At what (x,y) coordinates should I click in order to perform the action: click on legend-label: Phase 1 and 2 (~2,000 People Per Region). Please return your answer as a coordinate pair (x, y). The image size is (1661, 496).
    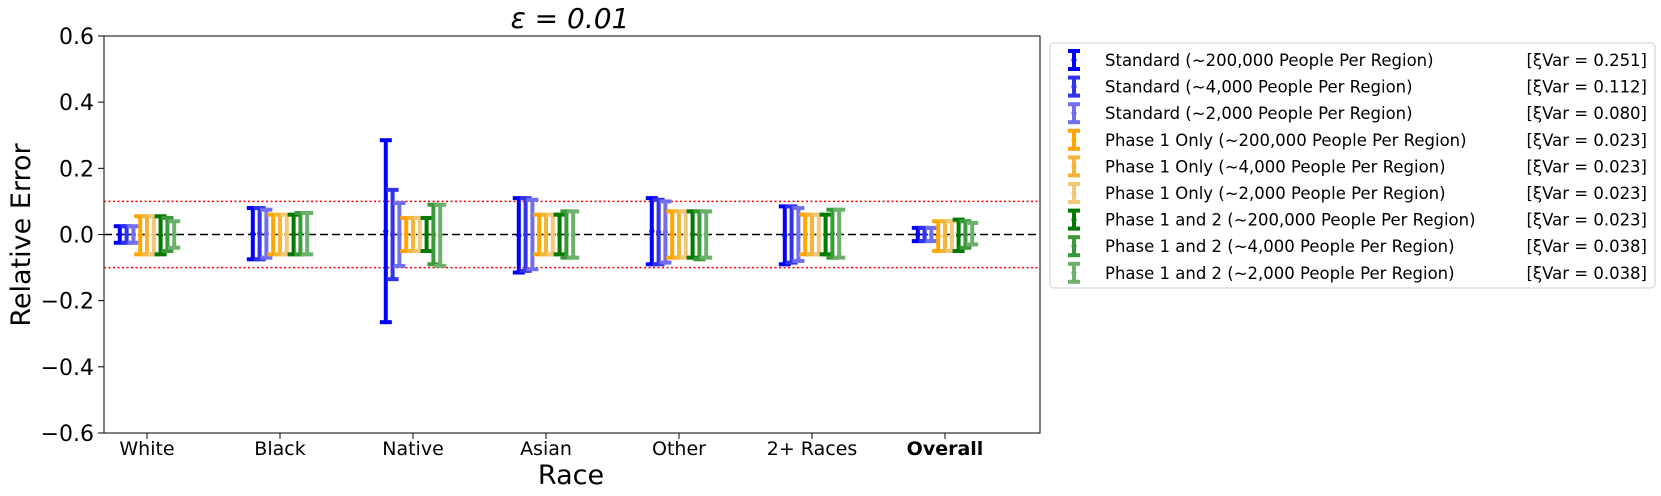
    Looking at the image, I should click on (1280, 273).